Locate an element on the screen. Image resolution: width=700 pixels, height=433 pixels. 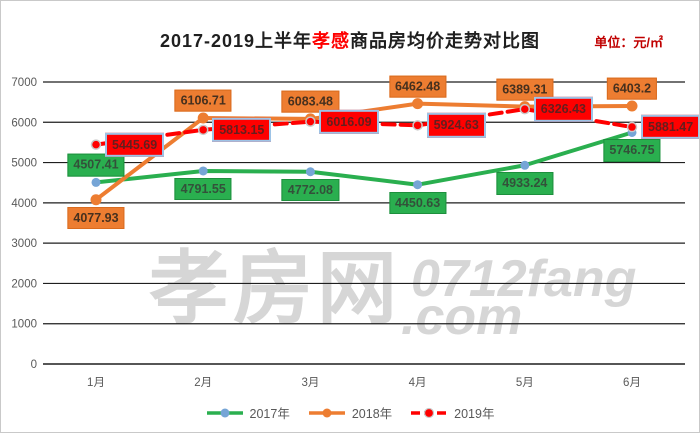
legend-label: 2017年 is located at coordinates (269, 414).